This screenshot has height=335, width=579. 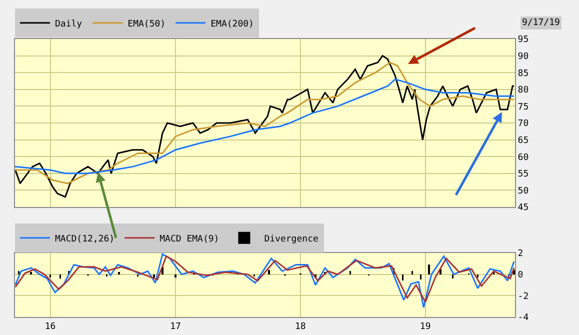 What do you see at coordinates (175, 327) in the screenshot?
I see `x-tick-label: 17` at bounding box center [175, 327].